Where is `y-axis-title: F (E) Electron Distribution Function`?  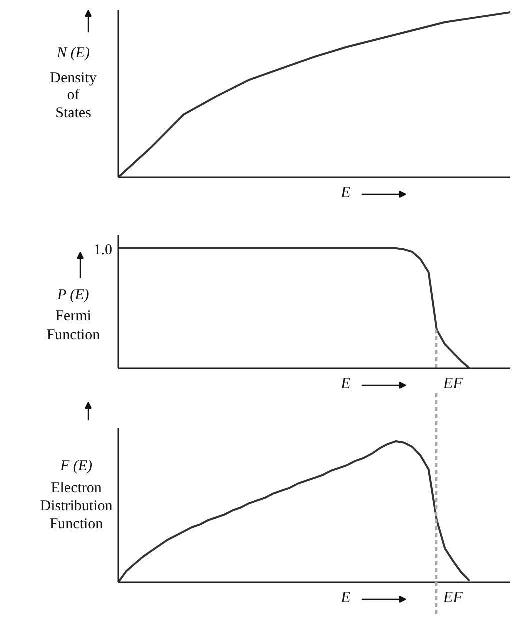 y-axis-title: F (E) Electron Distribution Function is located at coordinates (77, 495).